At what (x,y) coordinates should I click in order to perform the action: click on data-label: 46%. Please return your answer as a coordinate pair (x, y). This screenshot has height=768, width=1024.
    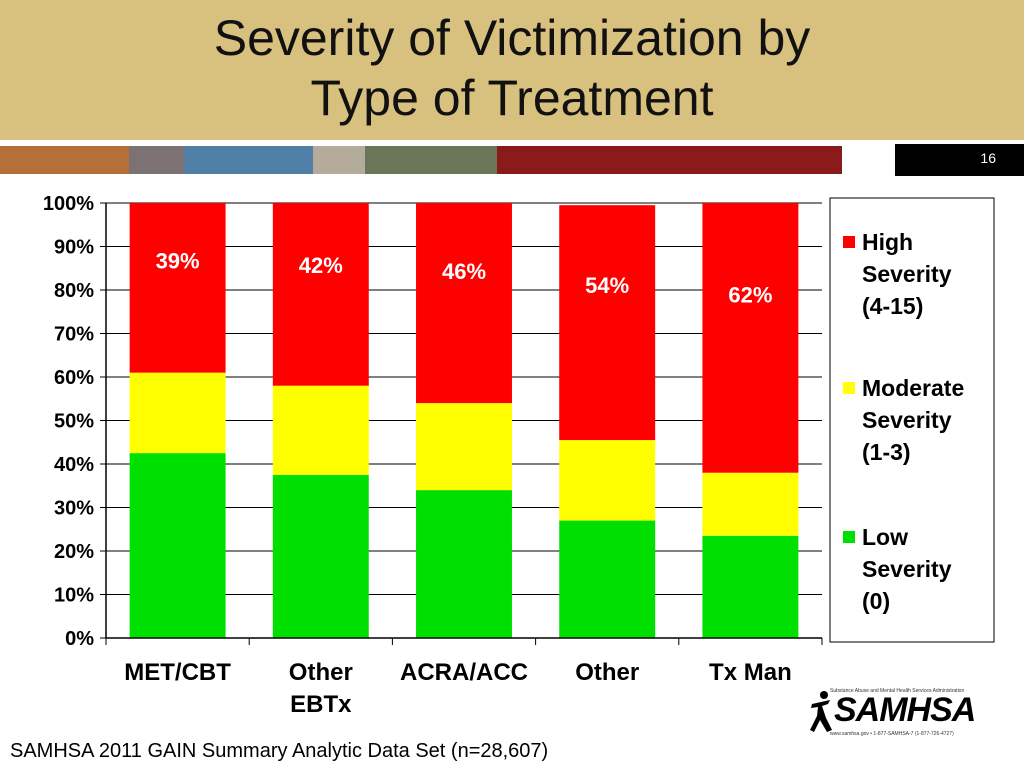
    Looking at the image, I should click on (464, 271).